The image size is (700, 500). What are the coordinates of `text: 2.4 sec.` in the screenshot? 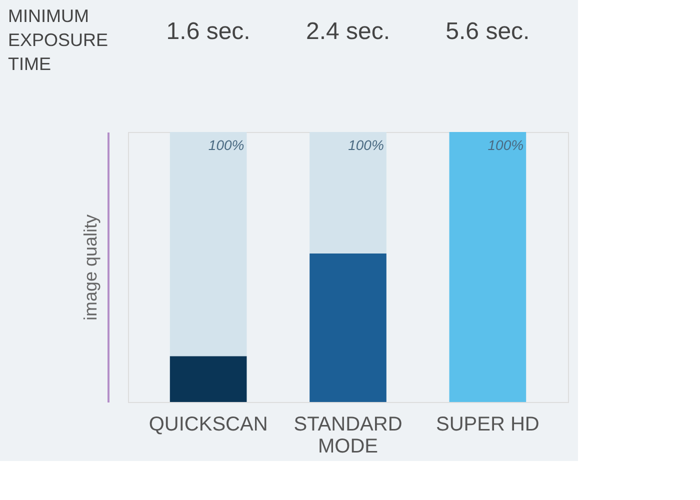 It's located at (348, 31).